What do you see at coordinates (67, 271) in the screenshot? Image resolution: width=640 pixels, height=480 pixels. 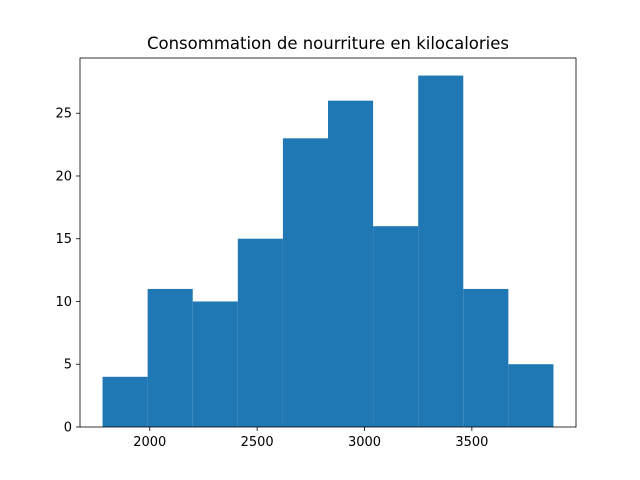 I see `y-axis-ticks: 0 5 10 15 20 25` at bounding box center [67, 271].